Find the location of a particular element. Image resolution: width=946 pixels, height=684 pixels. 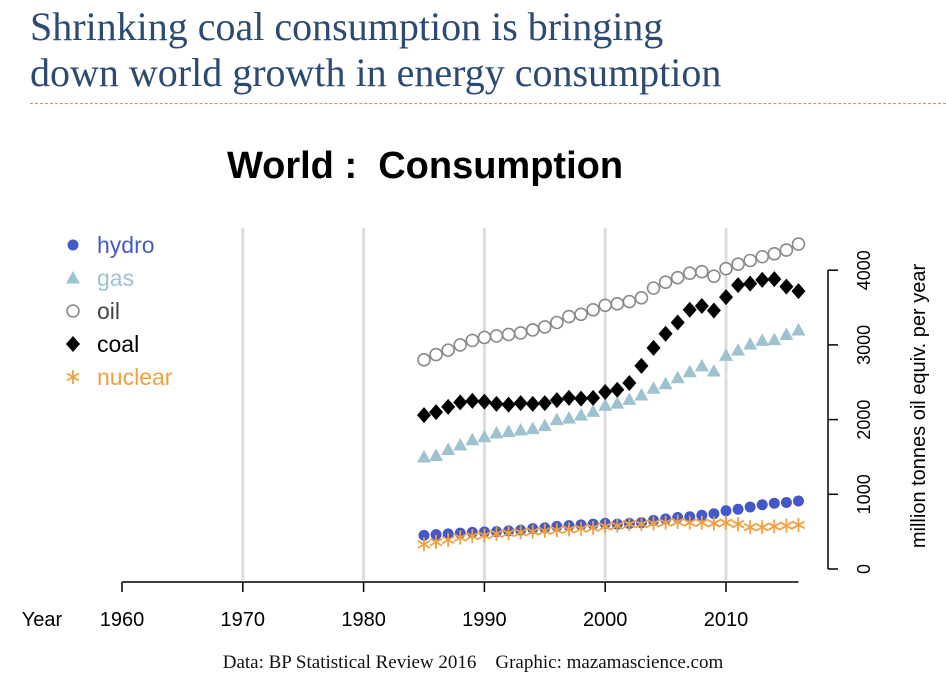

y-tick-label: 2000 is located at coordinates (864, 420).